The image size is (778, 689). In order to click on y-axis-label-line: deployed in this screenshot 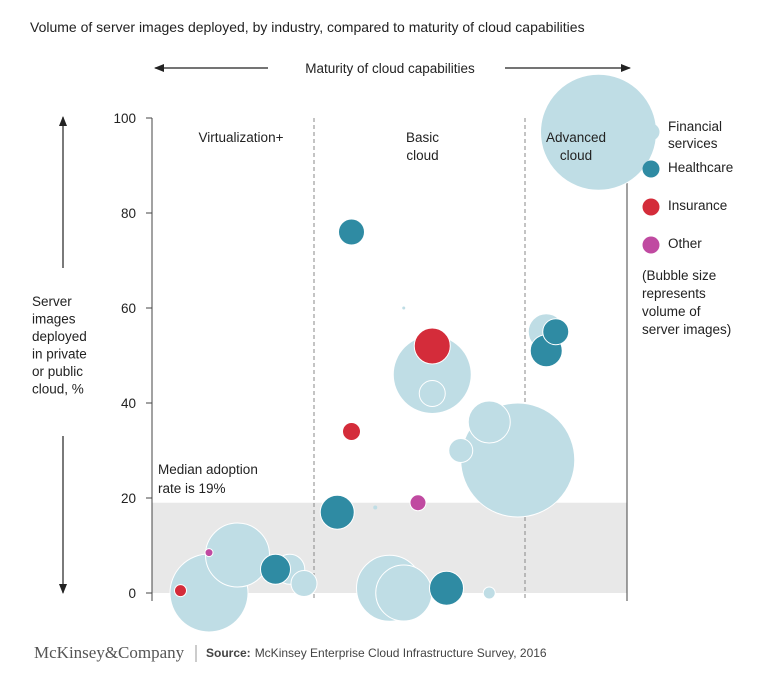, I will do `click(59, 336)`.